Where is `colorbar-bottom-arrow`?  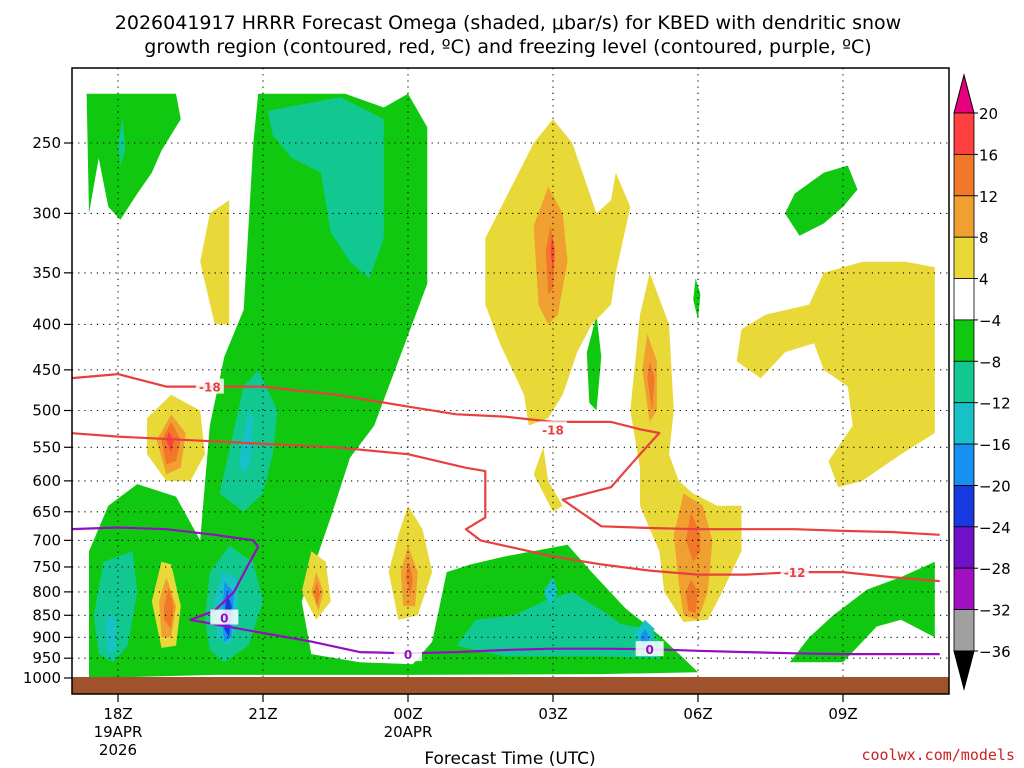 colorbar-bottom-arrow is located at coordinates (964, 670).